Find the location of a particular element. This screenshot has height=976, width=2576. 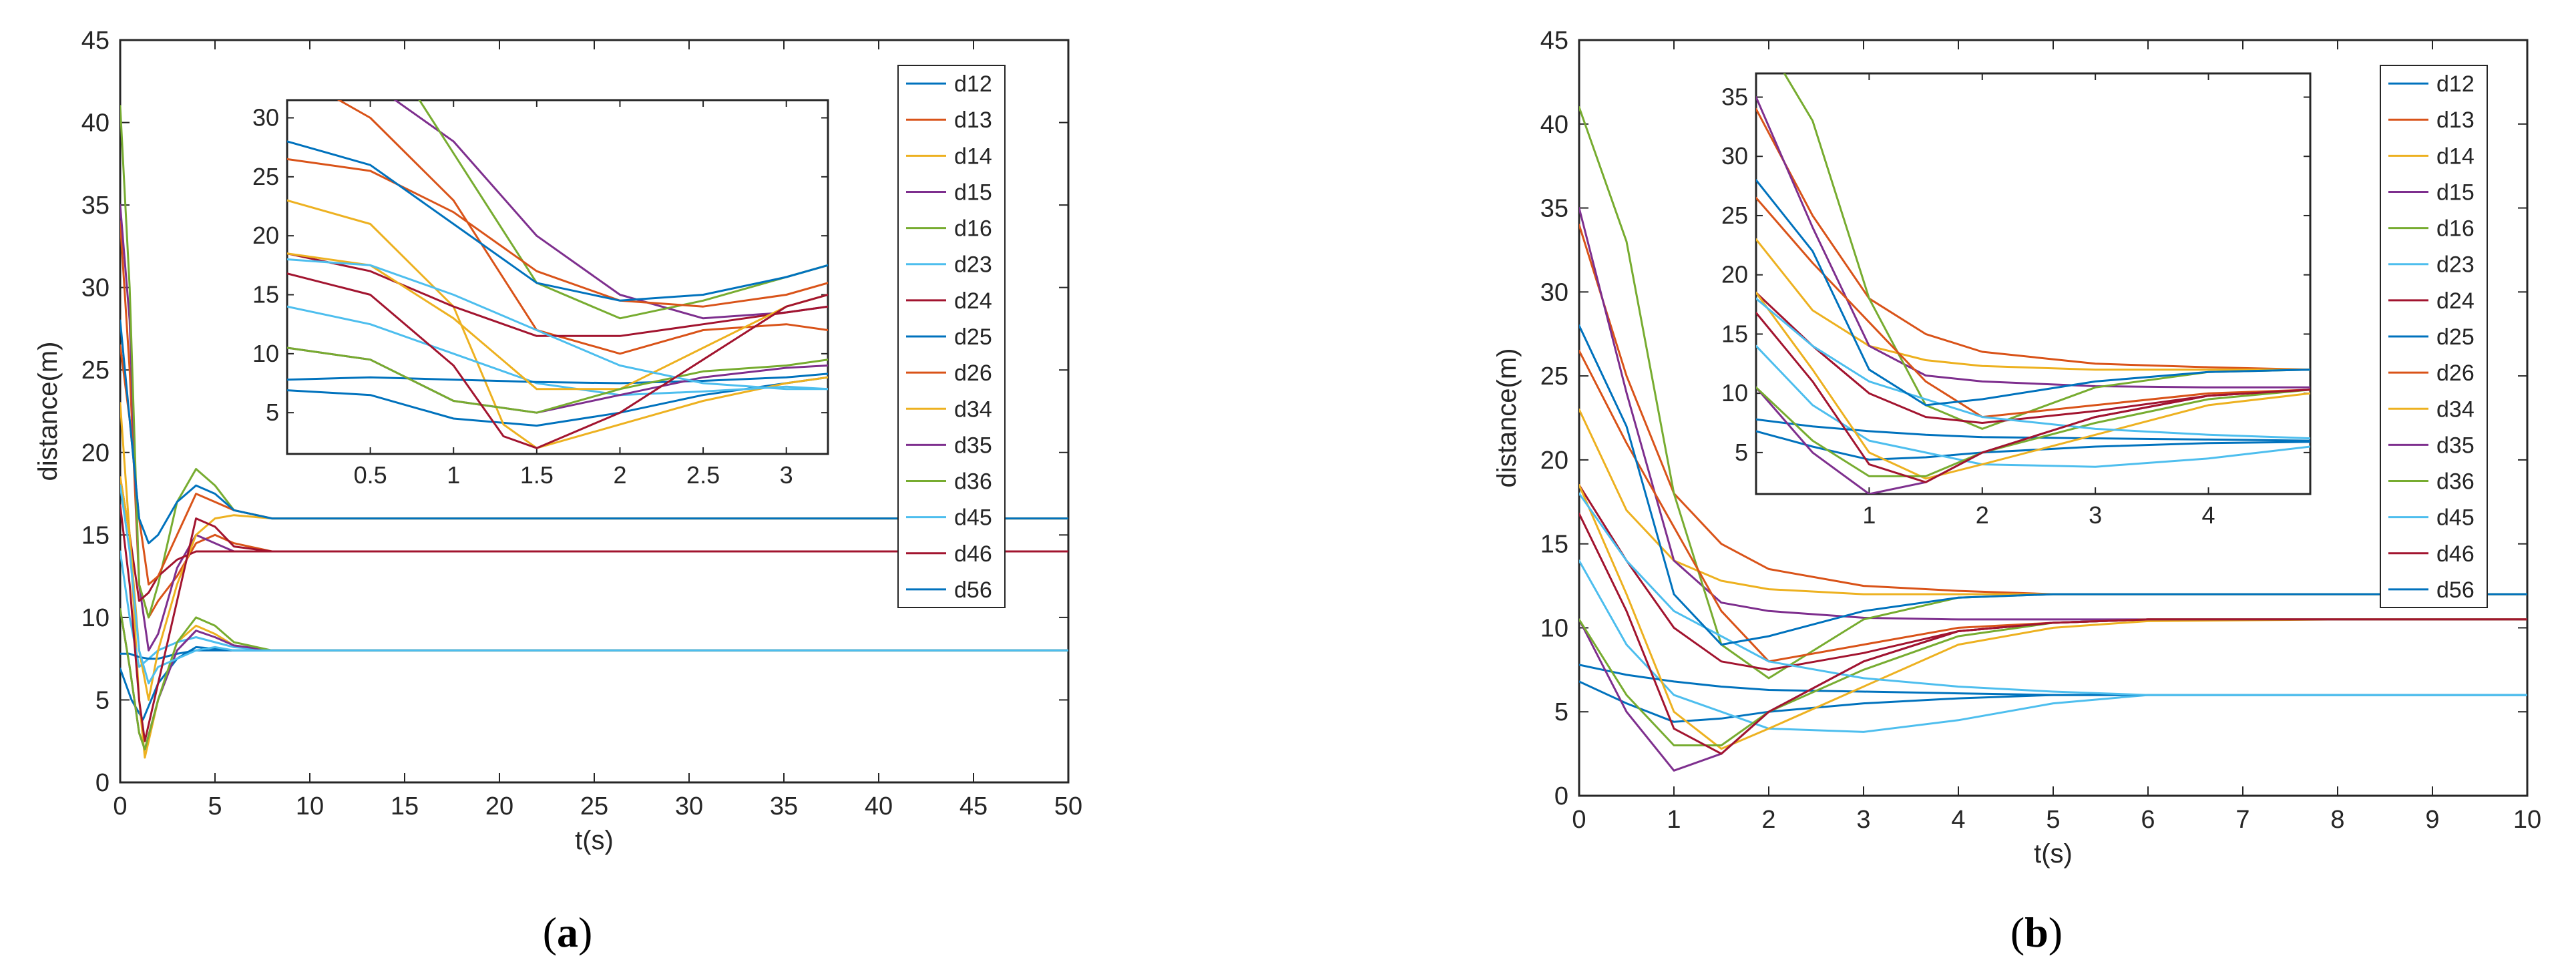

chart-b-inset-xtick-label: 3 is located at coordinates (2095, 515).